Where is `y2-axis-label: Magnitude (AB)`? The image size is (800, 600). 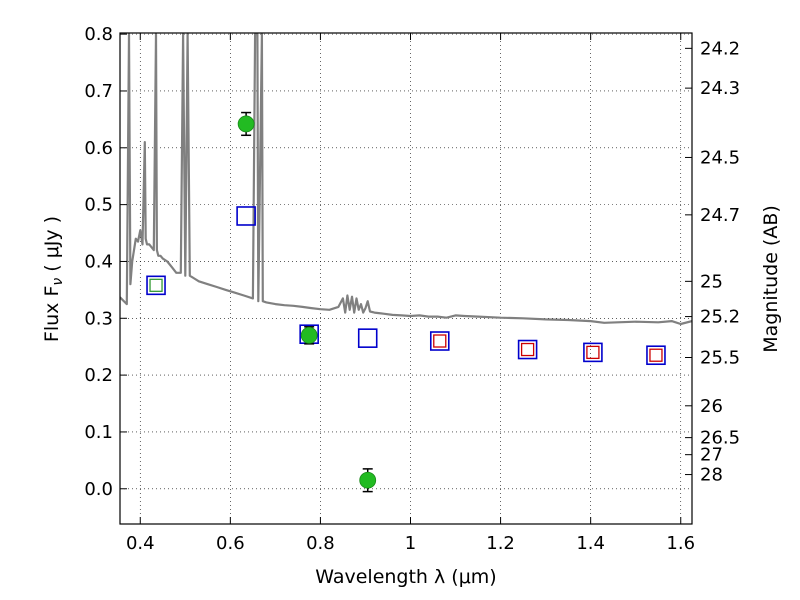
y2-axis-label: Magnitude (AB) is located at coordinates (771, 279).